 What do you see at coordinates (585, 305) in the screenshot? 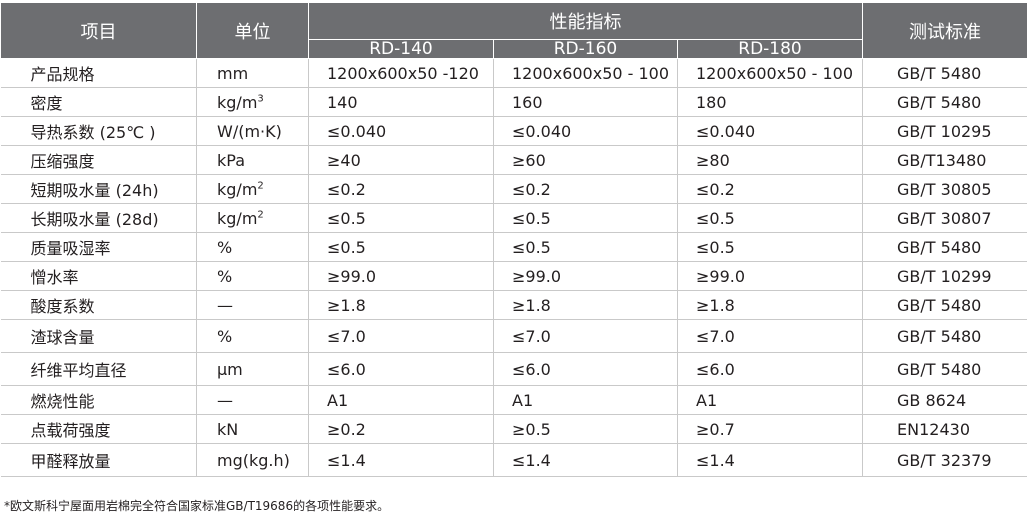
I see `row-value-rd160: ≥1.8` at bounding box center [585, 305].